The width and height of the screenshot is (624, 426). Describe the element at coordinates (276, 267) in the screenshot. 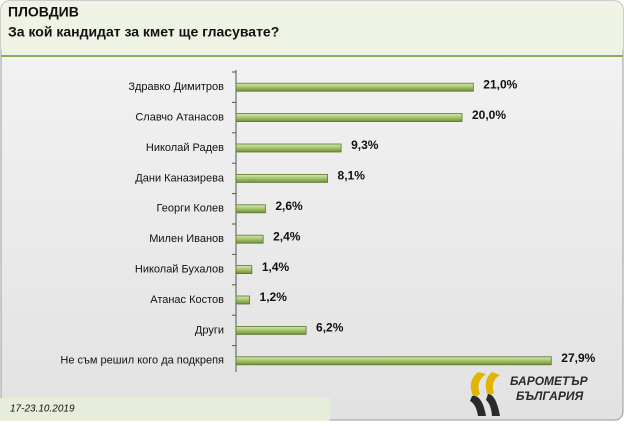

I see `value-label: 1,4%` at that location.